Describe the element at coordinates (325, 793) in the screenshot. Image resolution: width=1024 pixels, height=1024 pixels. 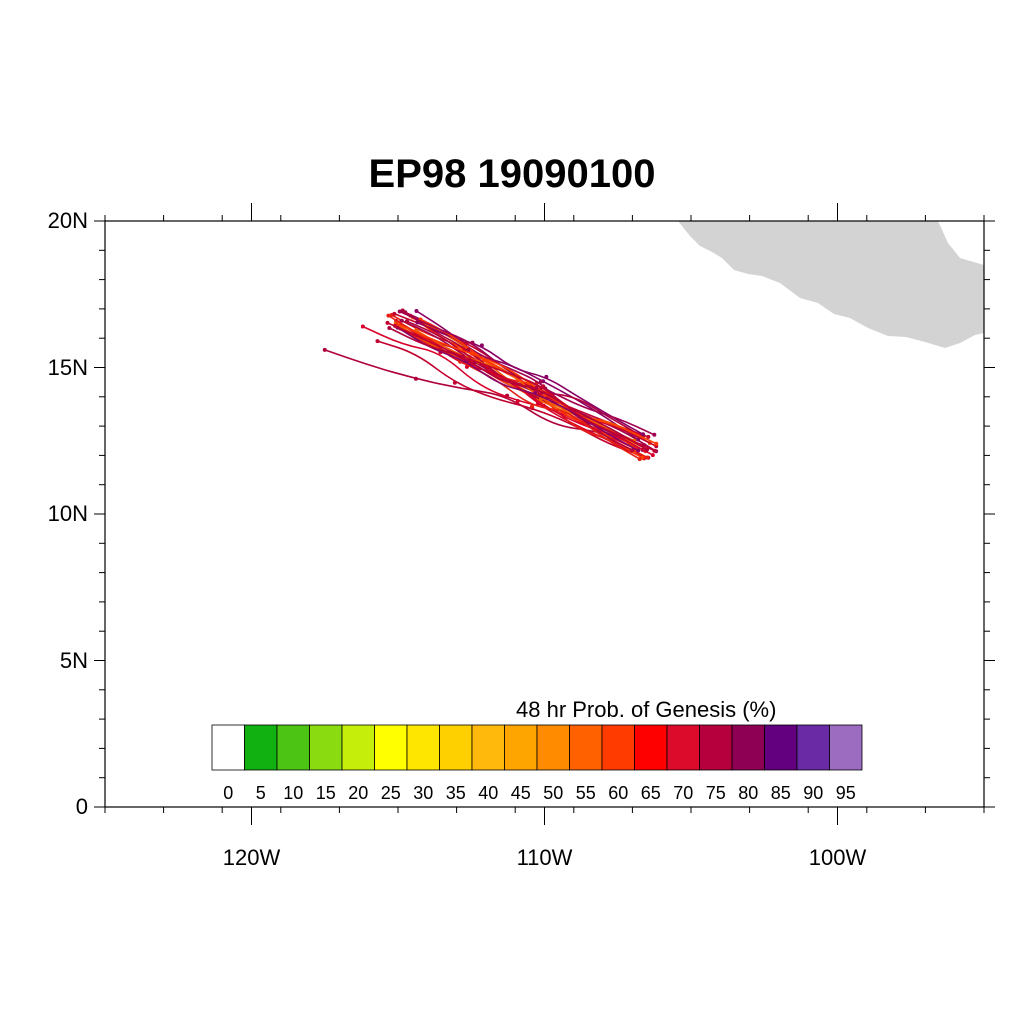
I see `colorbar-label: 15` at that location.